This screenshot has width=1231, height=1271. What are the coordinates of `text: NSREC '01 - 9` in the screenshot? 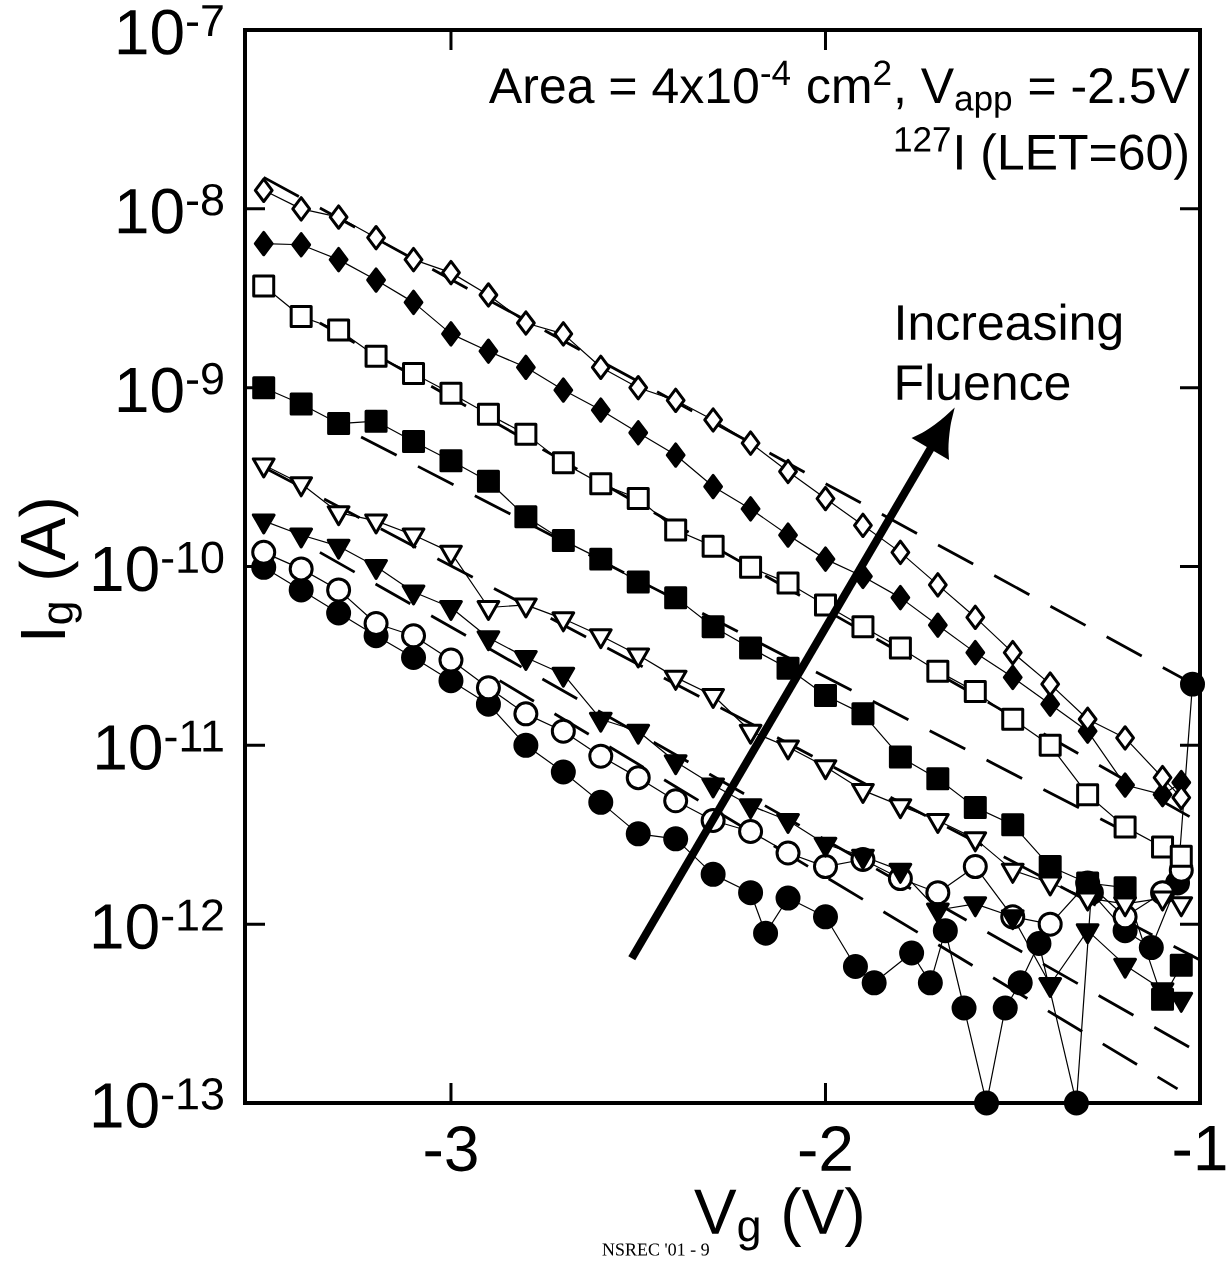 It's located at (655, 1249).